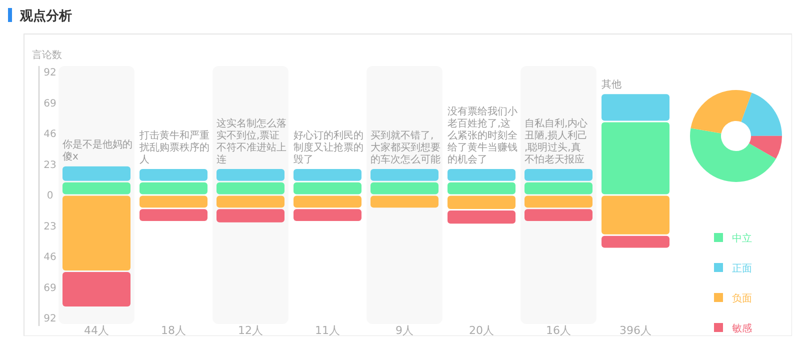 Image resolution: width=800 pixels, height=344 pixels. Describe the element at coordinates (483, 135) in the screenshot. I see `annotation: 没有票给我们小老百姓抢了,这么紧张的时刻全给了黄牛当赚钱的机会了` at that location.